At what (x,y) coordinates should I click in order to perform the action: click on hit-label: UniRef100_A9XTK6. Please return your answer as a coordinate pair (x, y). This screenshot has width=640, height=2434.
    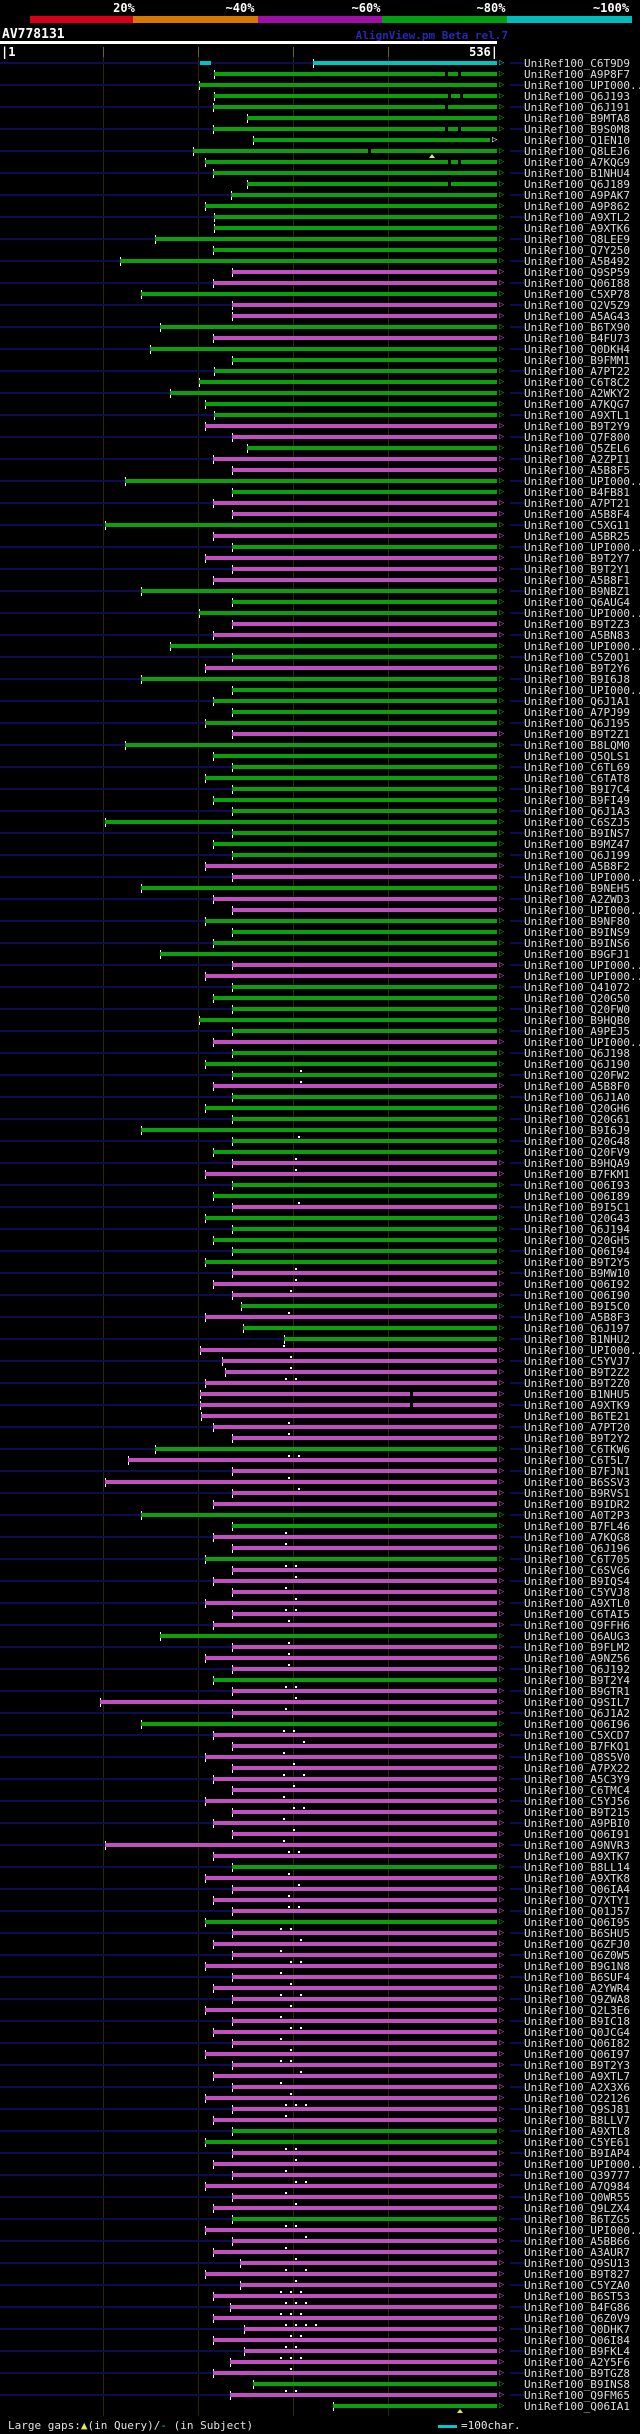
    Looking at the image, I should click on (577, 228).